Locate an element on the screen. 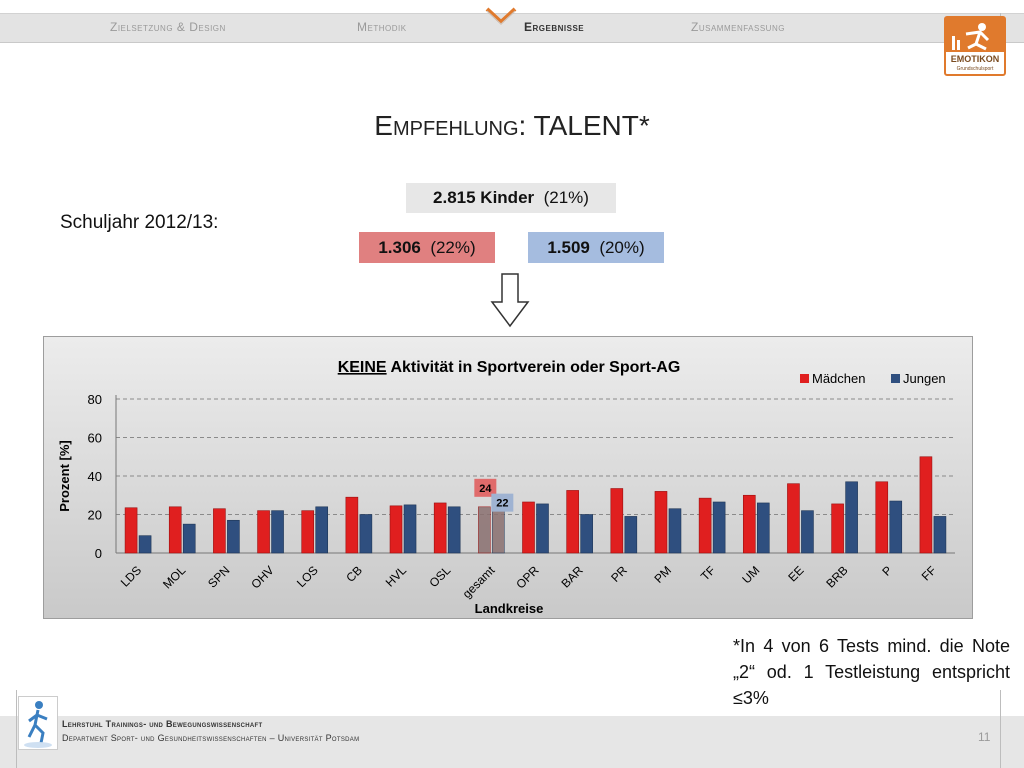  bar-girls-BRB is located at coordinates (837, 528).